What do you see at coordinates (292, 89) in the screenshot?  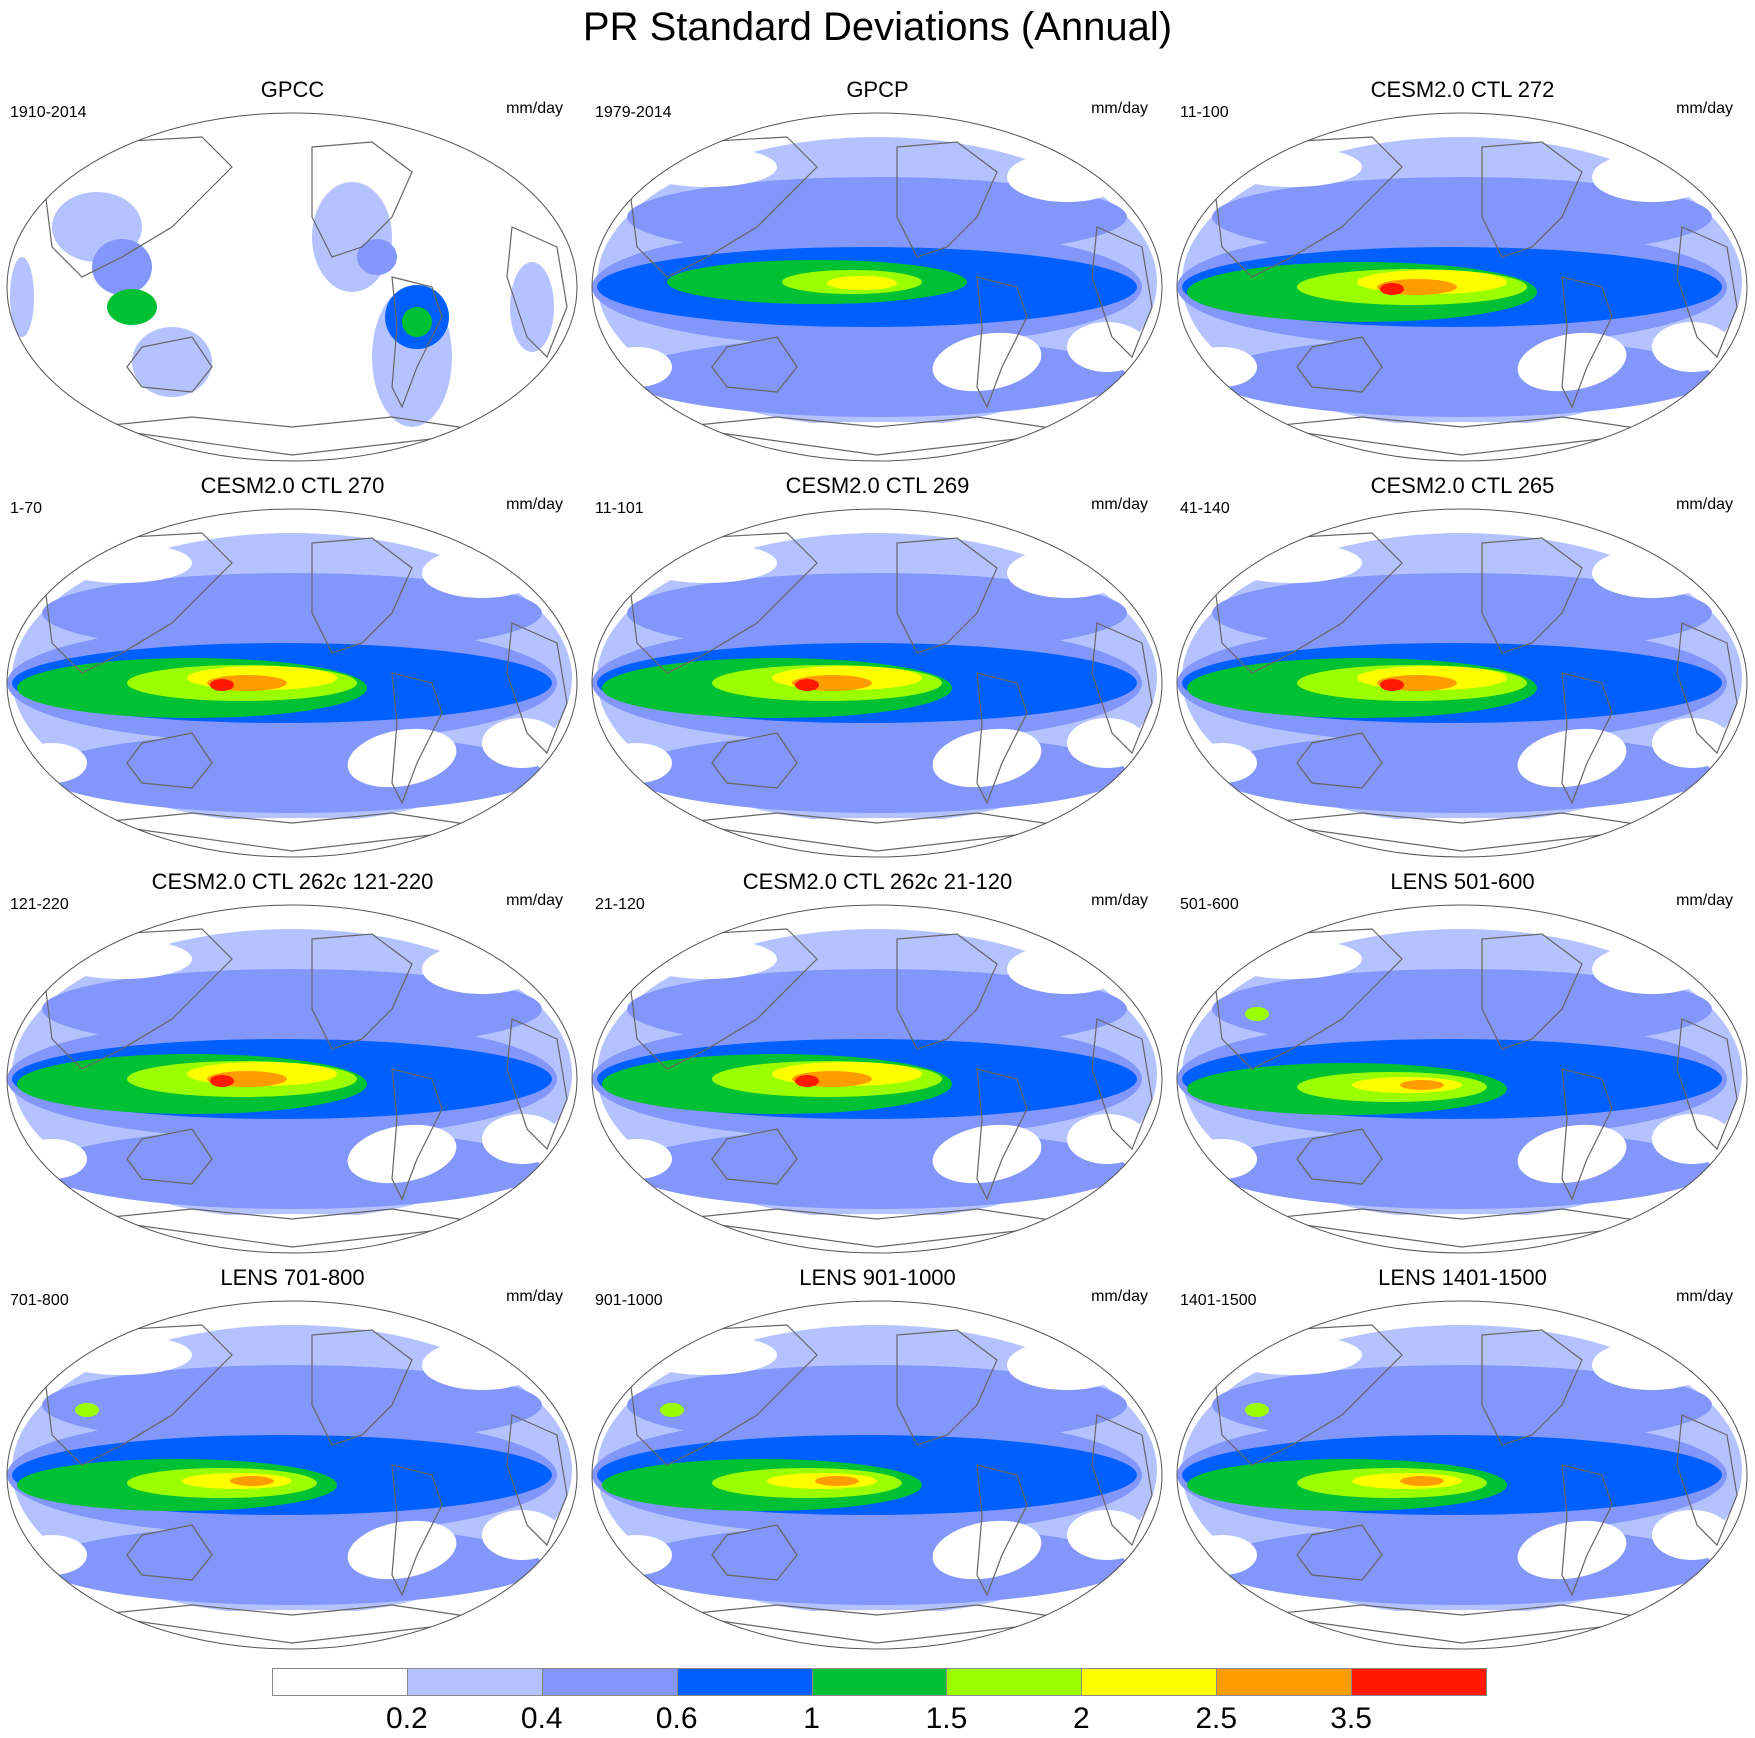 I see `panel-title: GPCC` at bounding box center [292, 89].